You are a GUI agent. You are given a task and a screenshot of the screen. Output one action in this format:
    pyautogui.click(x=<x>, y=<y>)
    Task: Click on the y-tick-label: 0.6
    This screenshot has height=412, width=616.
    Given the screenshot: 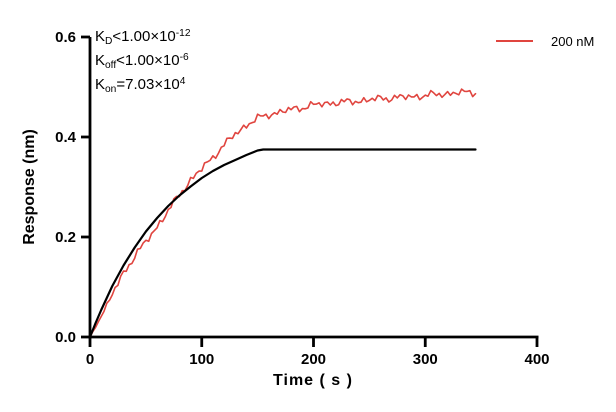 What is the action you would take?
    pyautogui.click(x=65, y=37)
    